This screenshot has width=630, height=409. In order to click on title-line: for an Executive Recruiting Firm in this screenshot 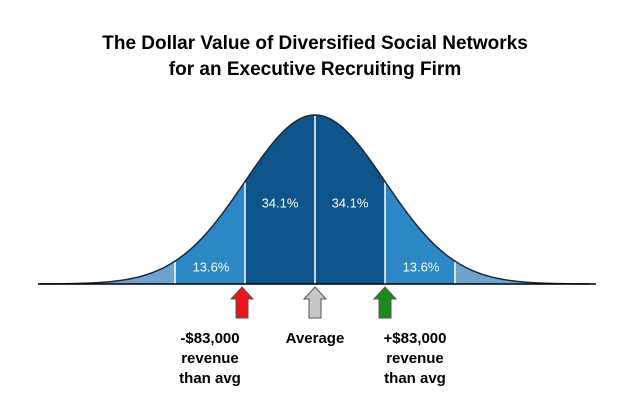, I will do `click(315, 69)`.